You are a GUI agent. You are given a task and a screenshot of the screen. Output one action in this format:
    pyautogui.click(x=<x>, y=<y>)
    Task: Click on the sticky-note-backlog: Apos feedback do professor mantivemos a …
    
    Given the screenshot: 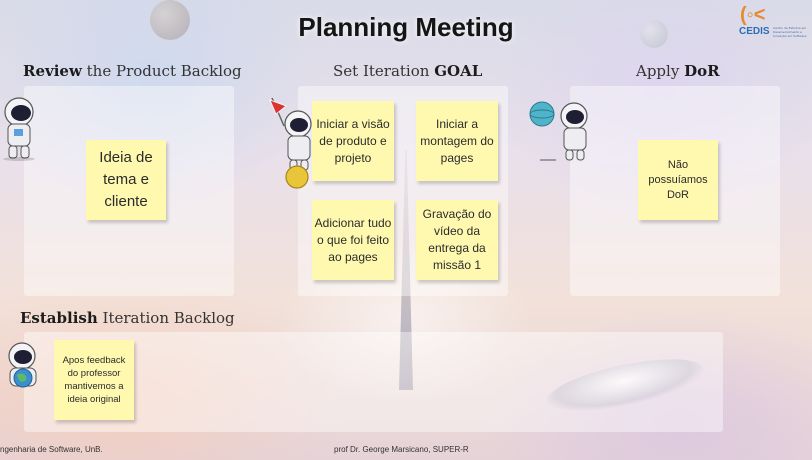 What is the action you would take?
    pyautogui.click(x=94, y=380)
    